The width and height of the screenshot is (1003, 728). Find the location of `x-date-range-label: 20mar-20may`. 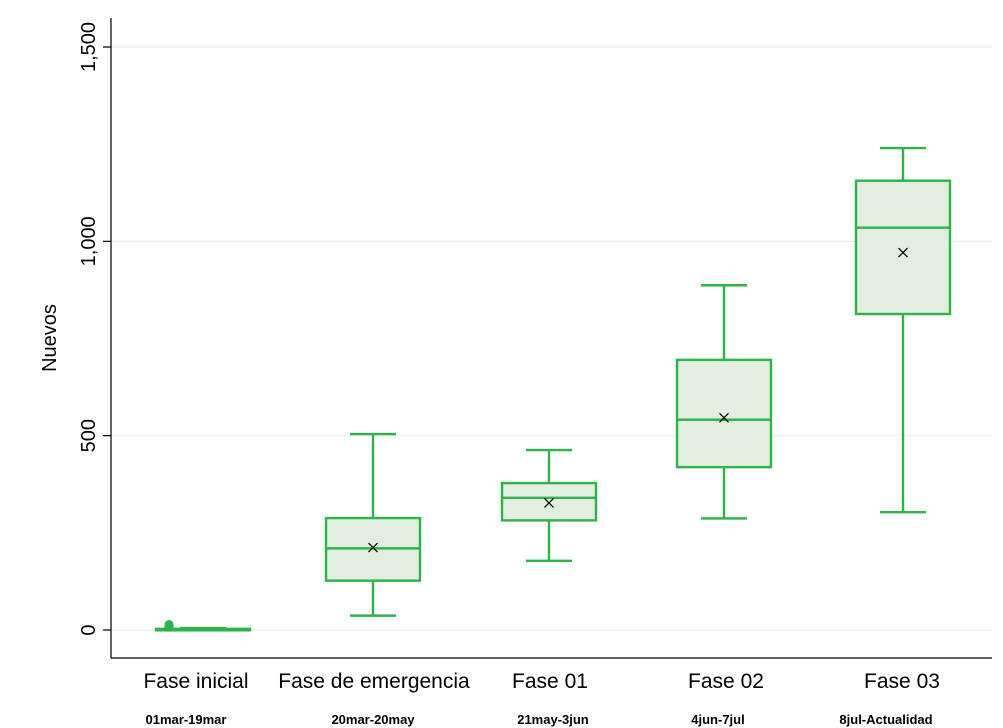

x-date-range-label: 20mar-20may is located at coordinates (373, 719).